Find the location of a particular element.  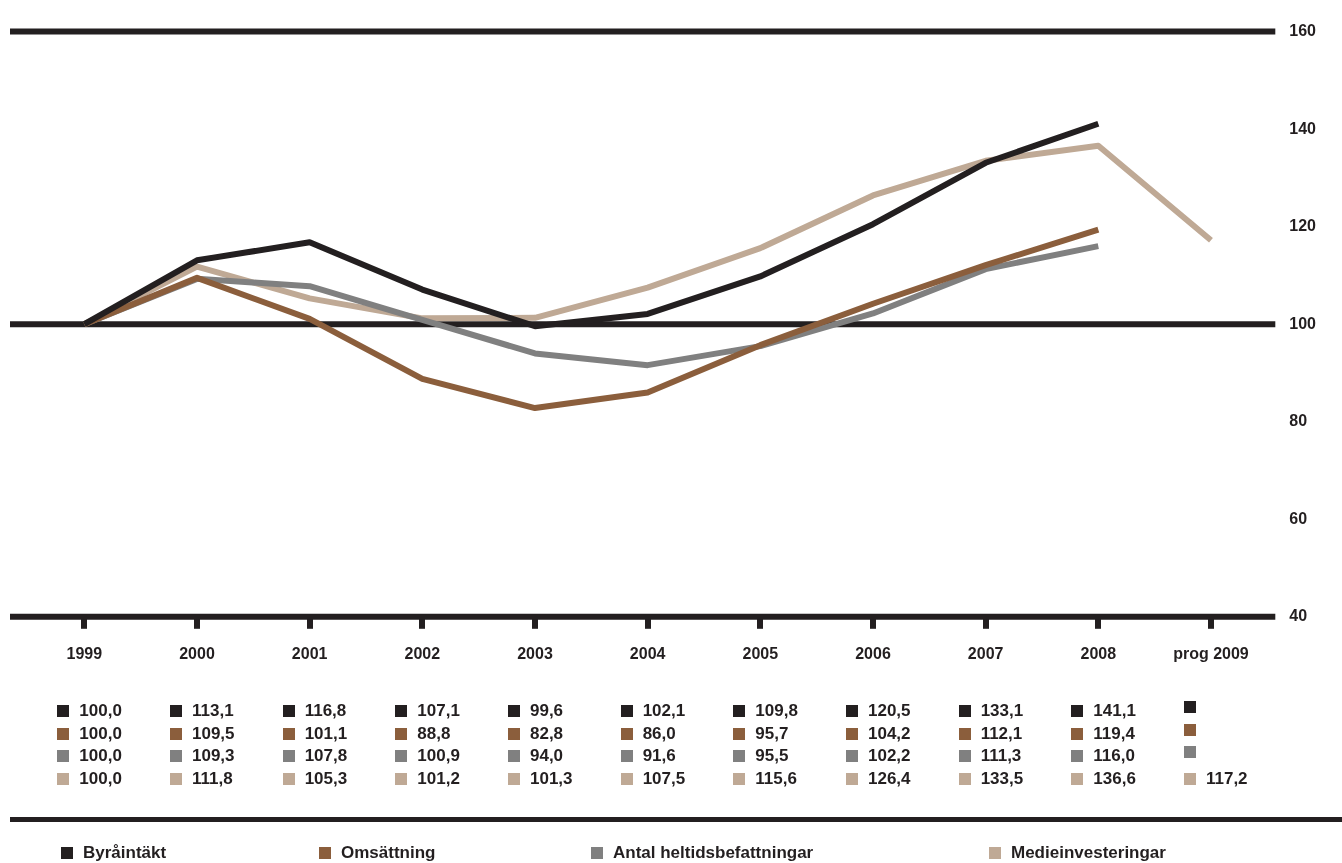

data-label: 91,6 is located at coordinates (659, 756).